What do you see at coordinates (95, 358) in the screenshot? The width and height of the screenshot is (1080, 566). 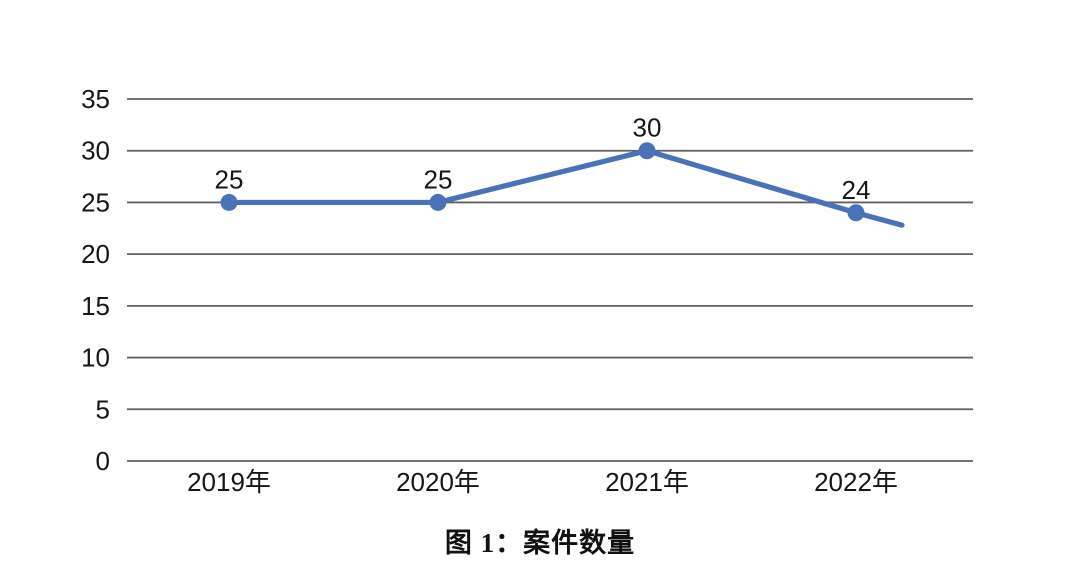 I see `y-axis-tick-label: 10` at bounding box center [95, 358].